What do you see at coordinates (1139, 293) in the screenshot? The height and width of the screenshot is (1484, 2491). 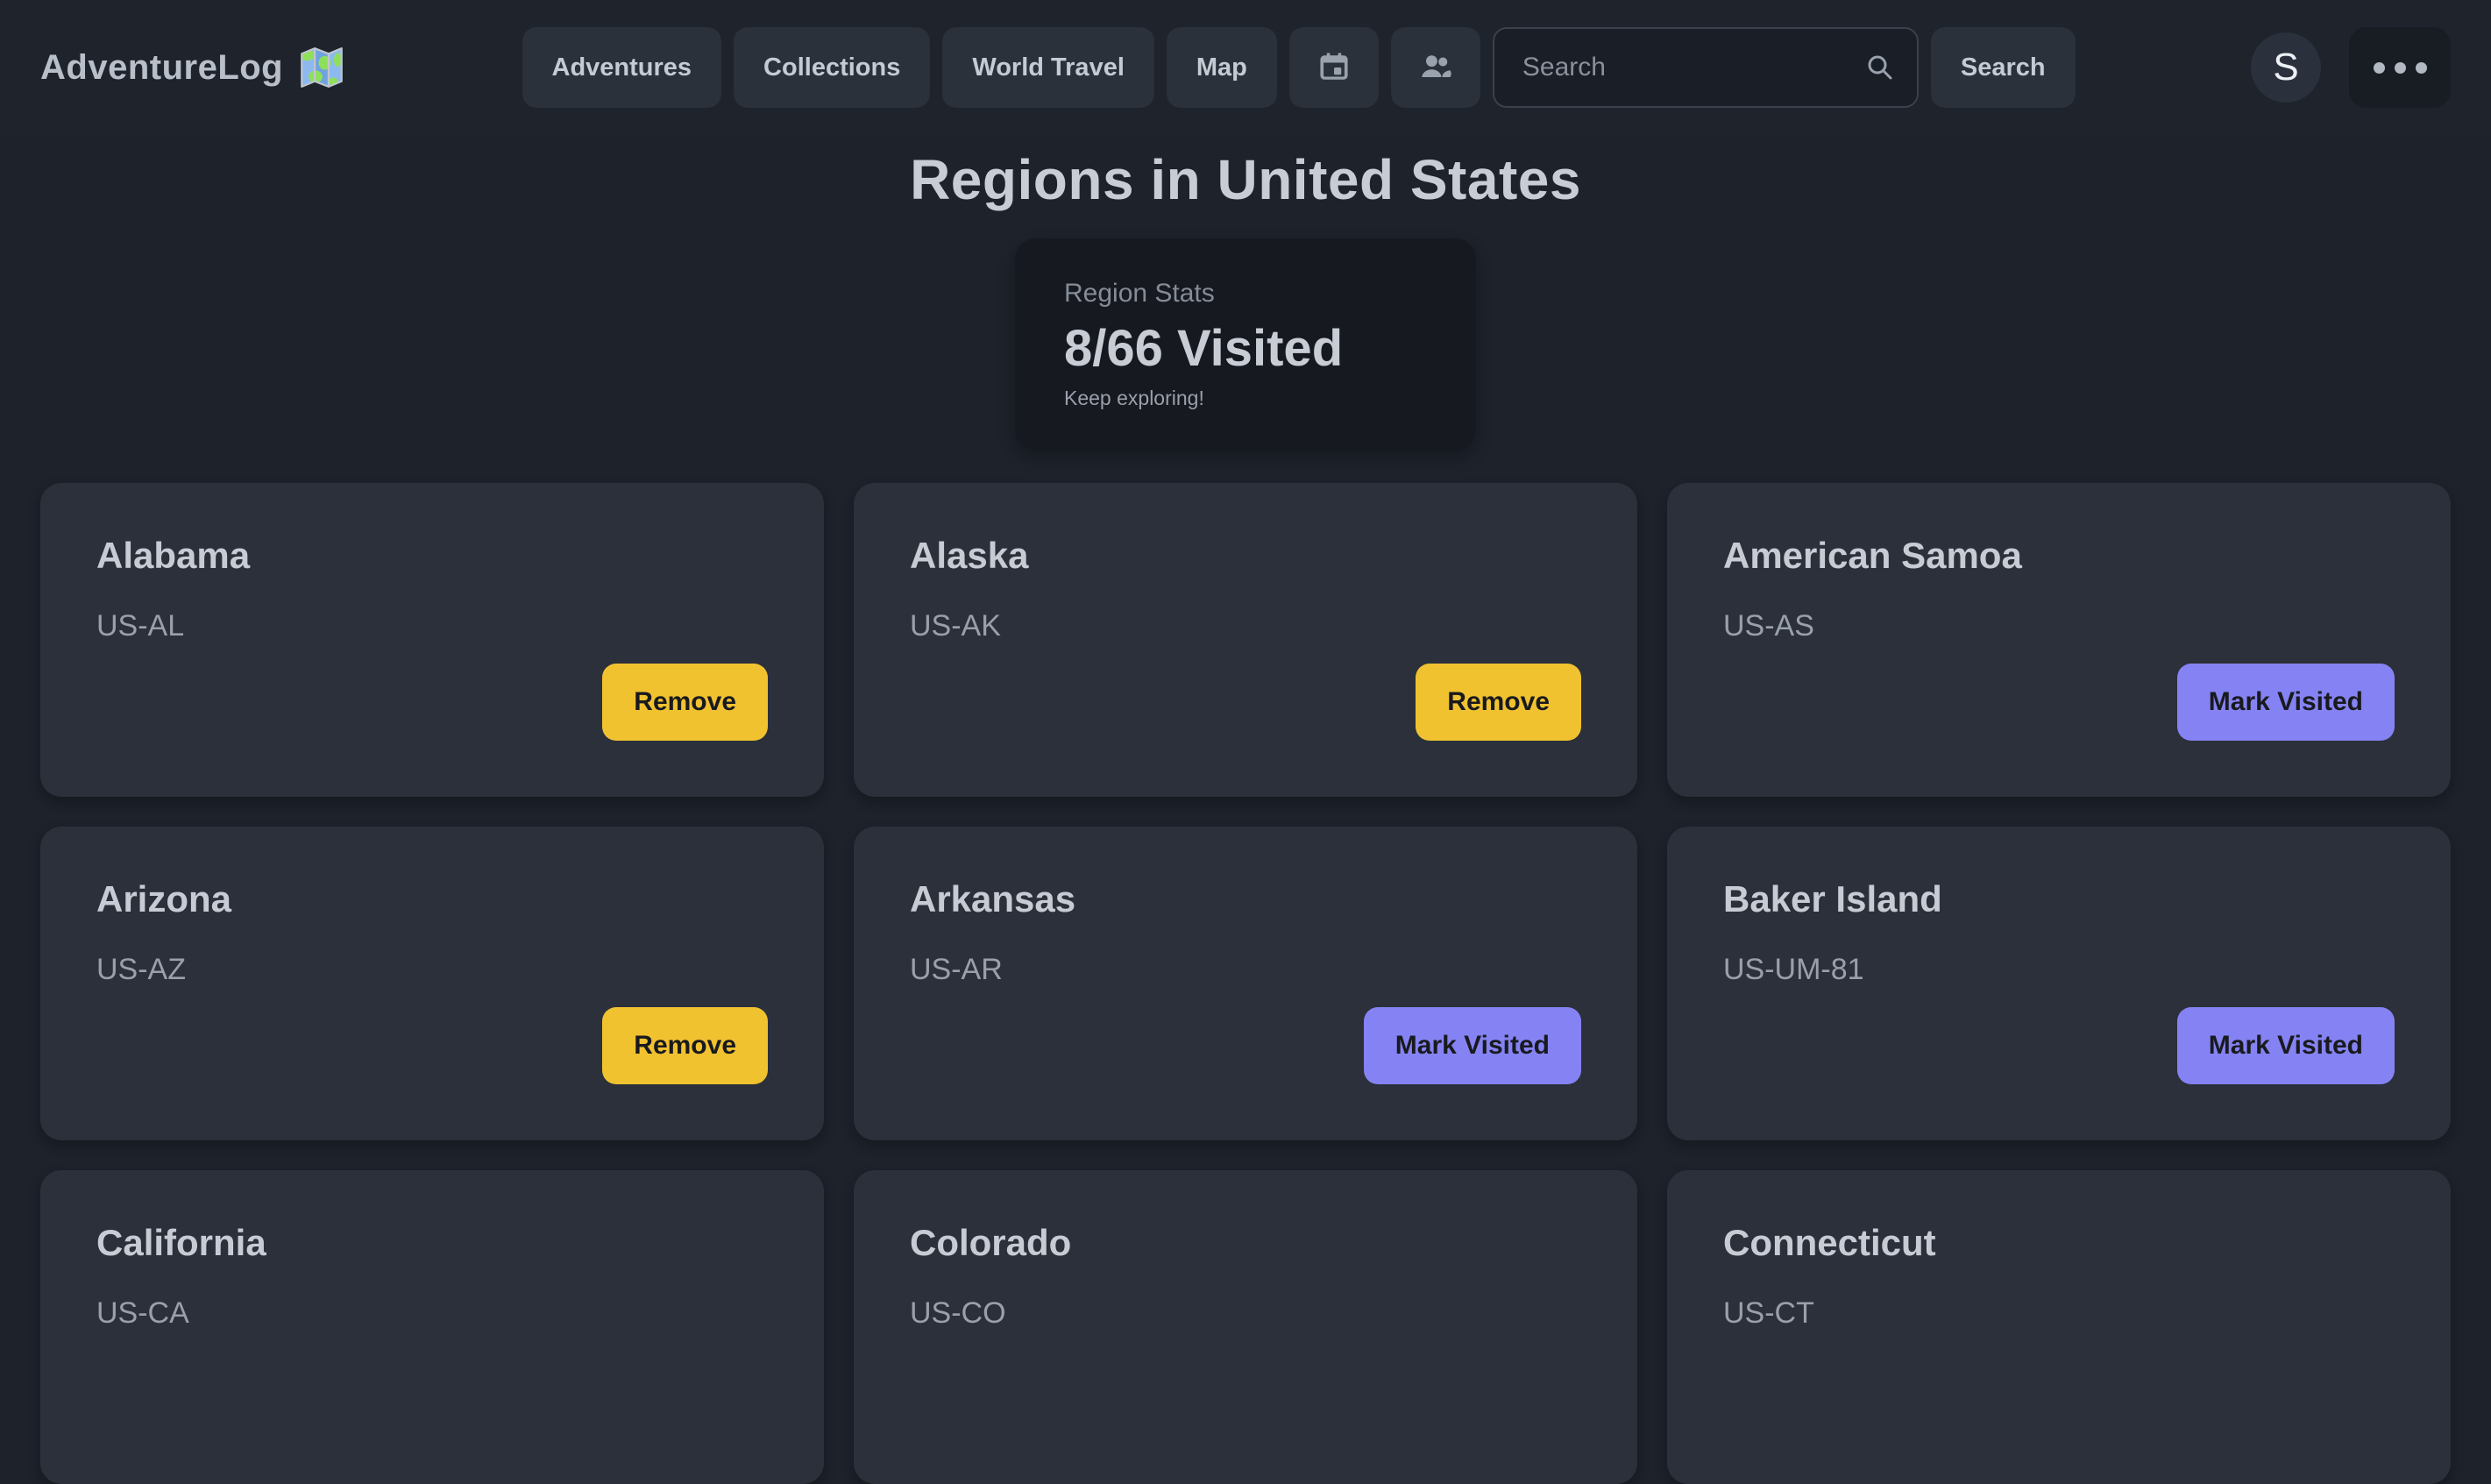 I see `stats-label: Region Stats` at bounding box center [1139, 293].